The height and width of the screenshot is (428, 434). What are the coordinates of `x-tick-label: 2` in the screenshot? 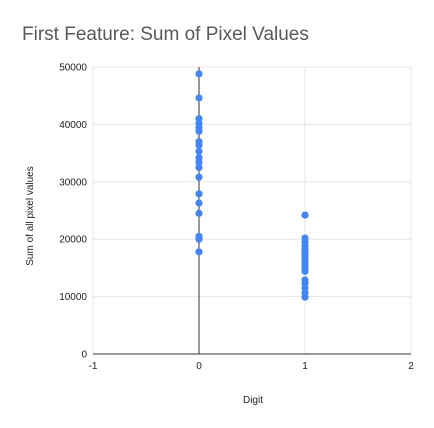 It's located at (411, 366).